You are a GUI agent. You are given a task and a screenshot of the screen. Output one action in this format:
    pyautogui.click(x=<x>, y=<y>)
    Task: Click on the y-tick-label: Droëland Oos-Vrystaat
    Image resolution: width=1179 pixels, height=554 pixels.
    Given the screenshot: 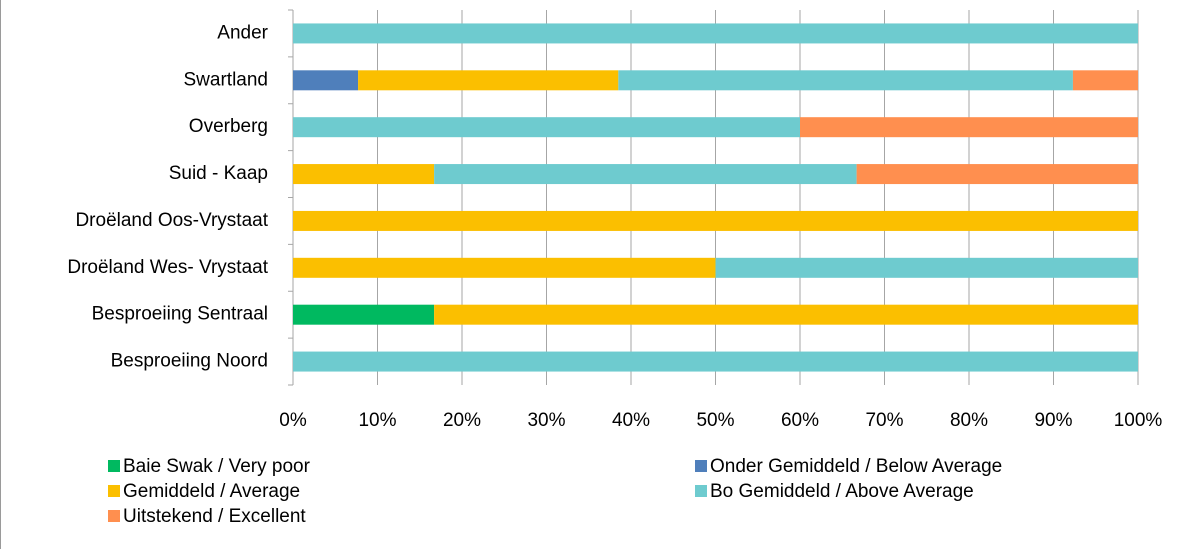 What is the action you would take?
    pyautogui.click(x=171, y=220)
    